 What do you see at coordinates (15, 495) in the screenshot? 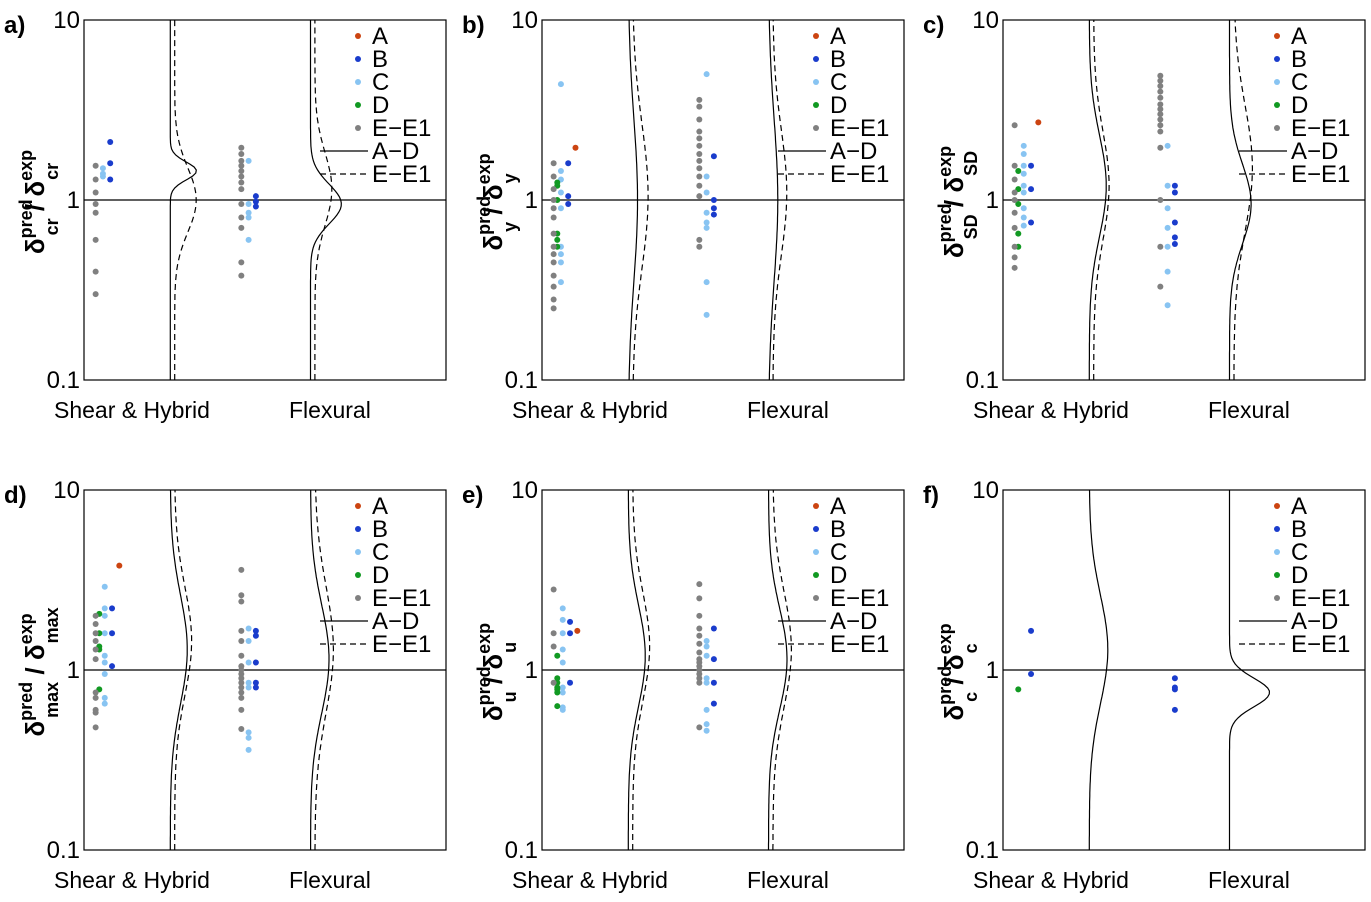
I see `panel-label: d)` at bounding box center [15, 495].